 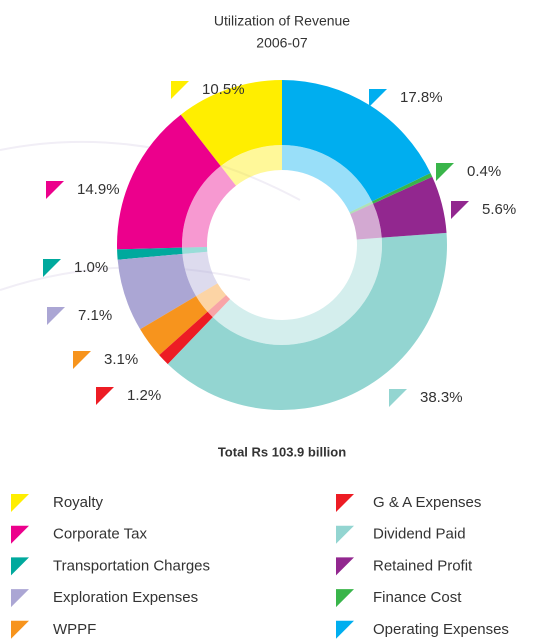 What do you see at coordinates (125, 597) in the screenshot?
I see `legend-label: Exploration Expenses` at bounding box center [125, 597].